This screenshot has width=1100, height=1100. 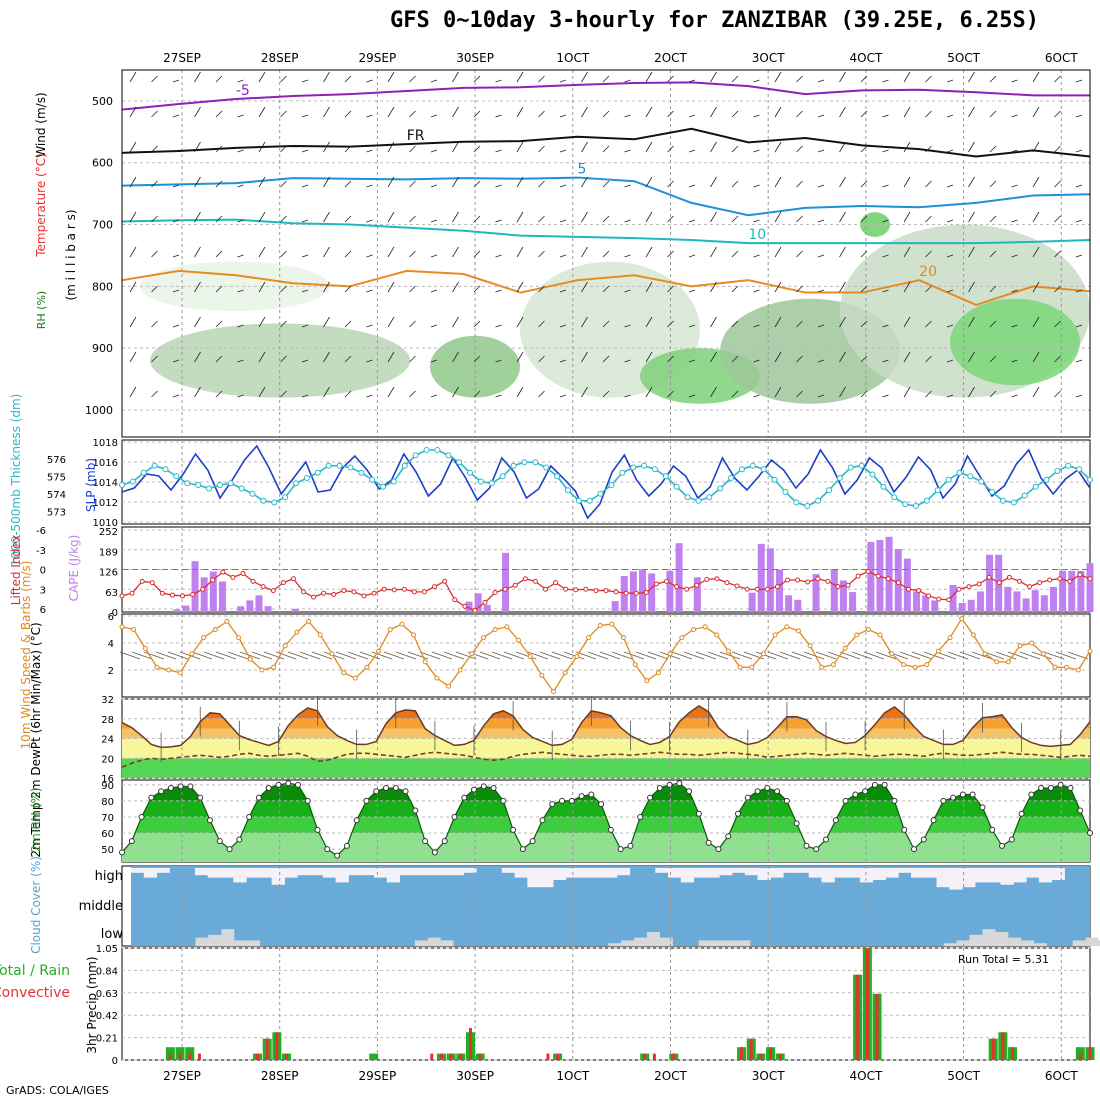 I want to click on thickness-tick-label: 573, so click(x=56, y=512).